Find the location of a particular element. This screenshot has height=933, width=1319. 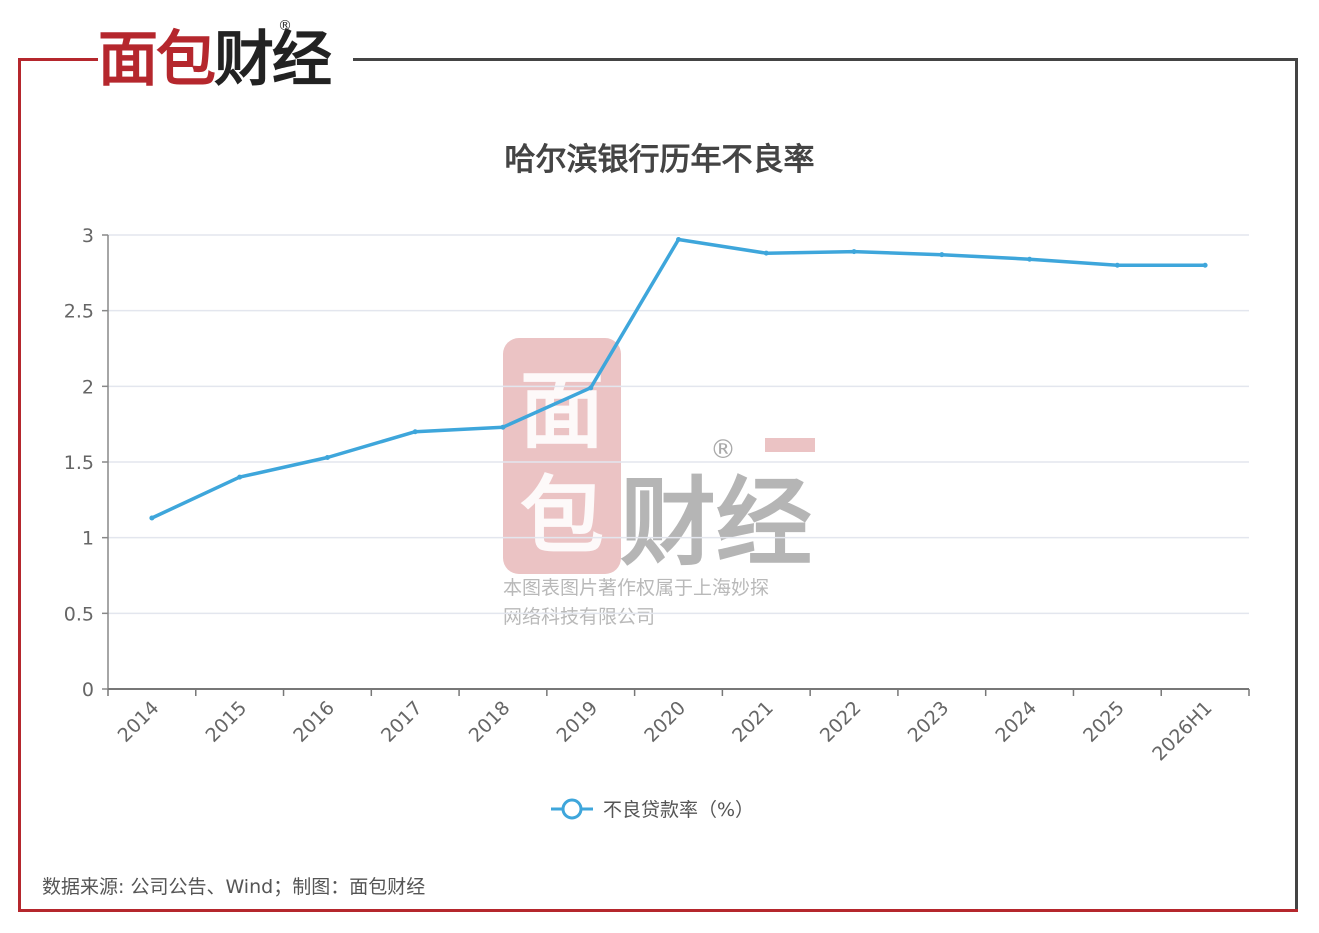

watermark-caption-1: 本图表图片著作权属于上海妙探 is located at coordinates (636, 588).